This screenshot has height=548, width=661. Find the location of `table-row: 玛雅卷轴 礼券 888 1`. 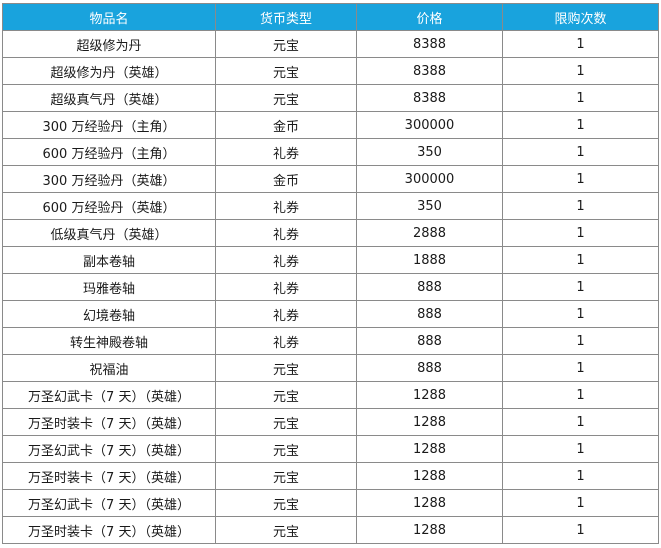

table-row: 玛雅卷轴 礼券 888 1 is located at coordinates (330, 287).